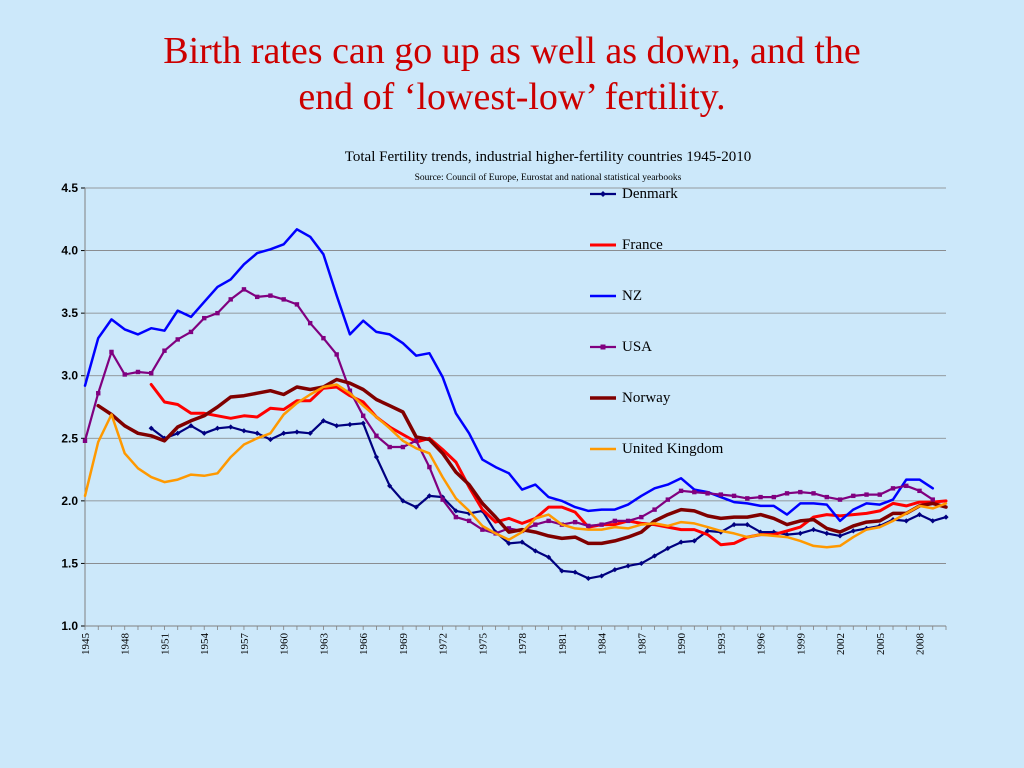 The image size is (1024, 768). I want to click on y-tick-label: 4.5, so click(69, 188).